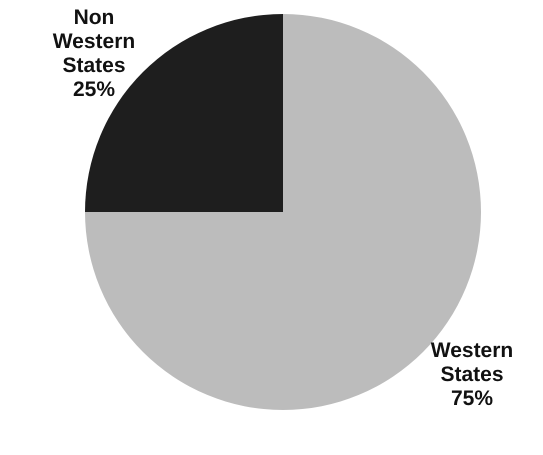 This screenshot has height=455, width=543. Describe the element at coordinates (472, 362) in the screenshot. I see `slice-label: Western States` at that location.